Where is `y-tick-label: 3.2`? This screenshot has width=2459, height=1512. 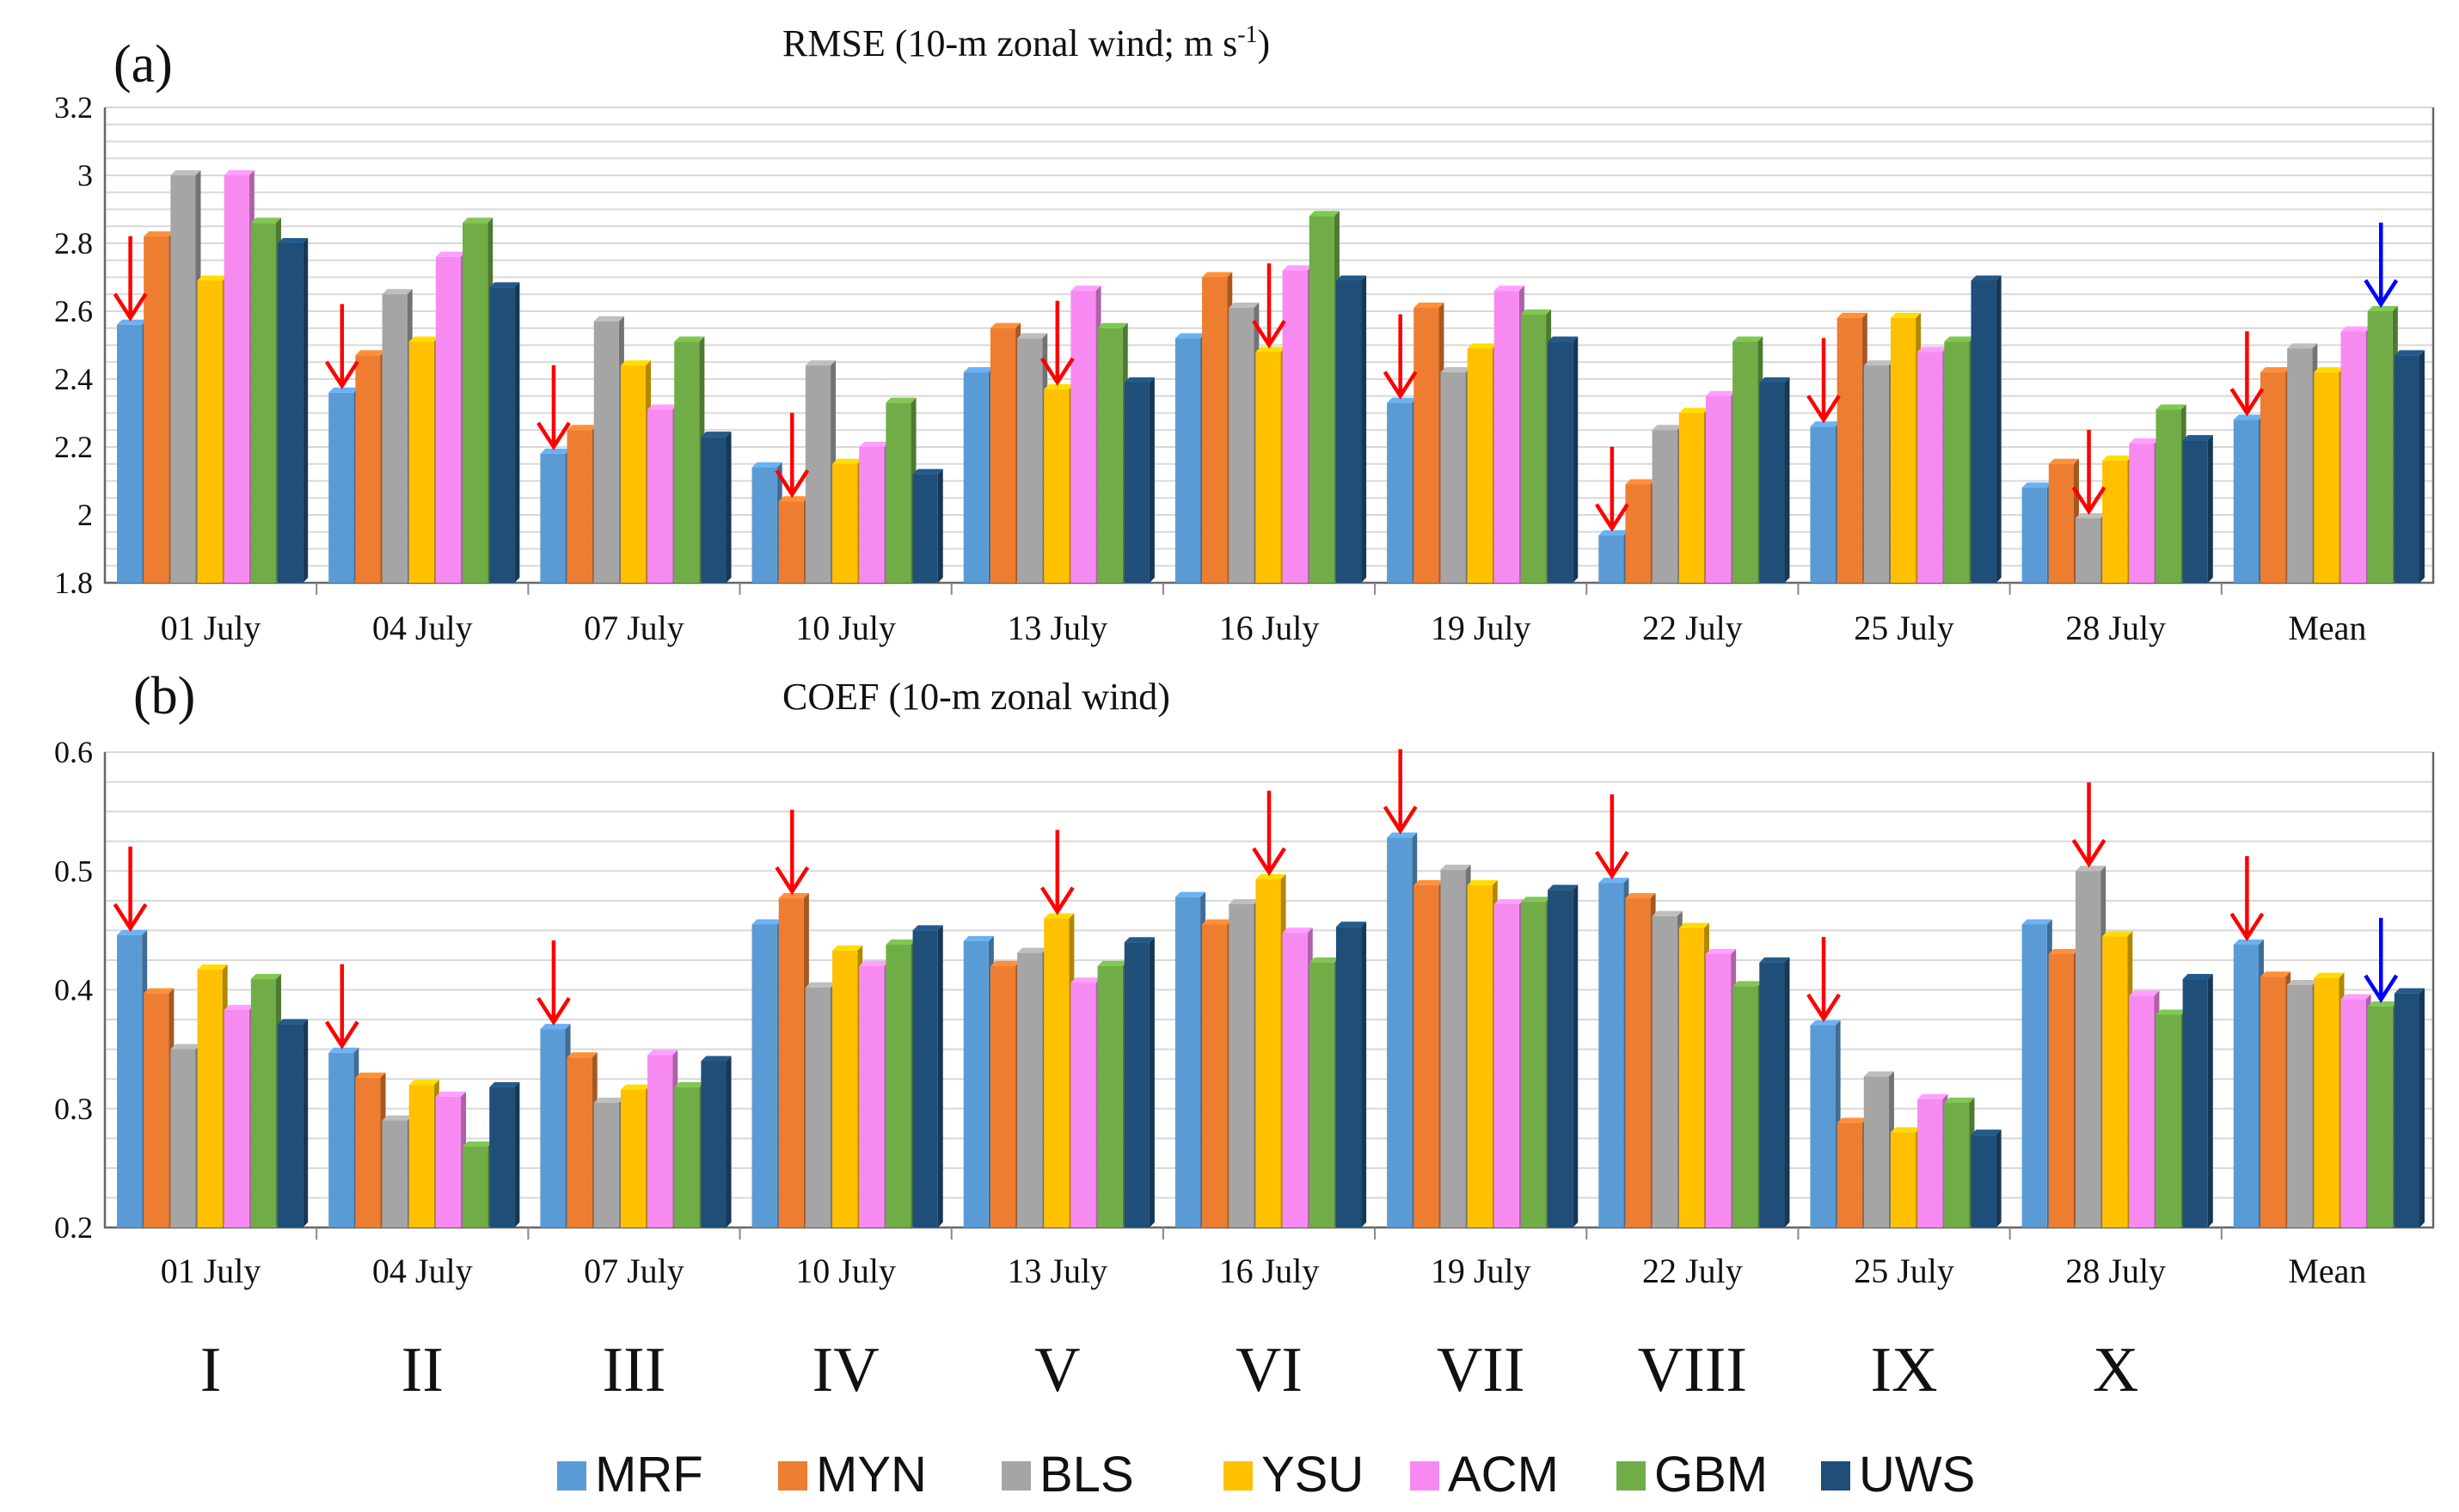 y-tick-label: 3.2 is located at coordinates (74, 108).